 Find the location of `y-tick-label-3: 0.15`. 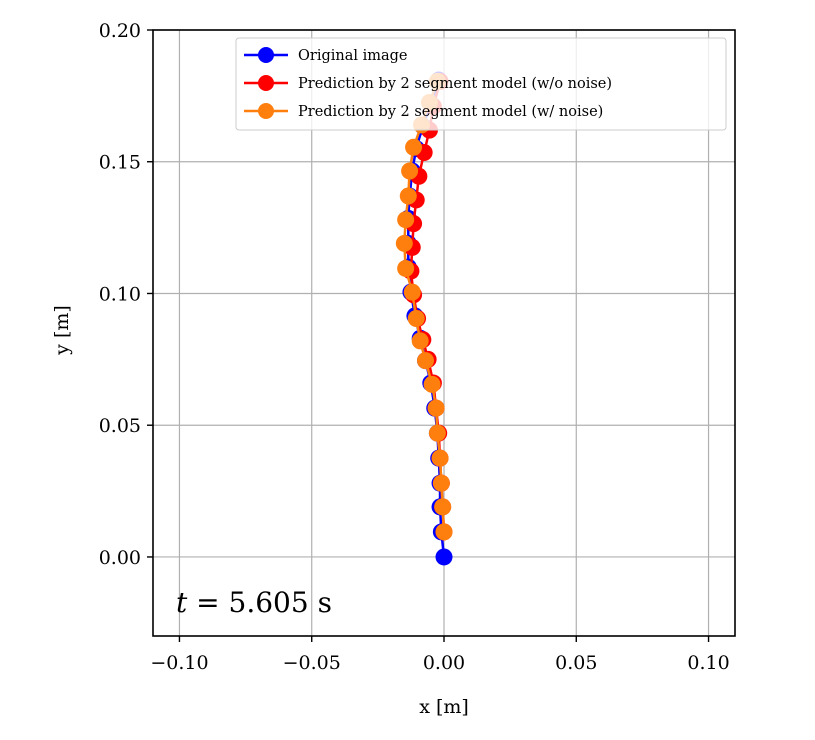

y-tick-label-3: 0.15 is located at coordinates (120, 163).